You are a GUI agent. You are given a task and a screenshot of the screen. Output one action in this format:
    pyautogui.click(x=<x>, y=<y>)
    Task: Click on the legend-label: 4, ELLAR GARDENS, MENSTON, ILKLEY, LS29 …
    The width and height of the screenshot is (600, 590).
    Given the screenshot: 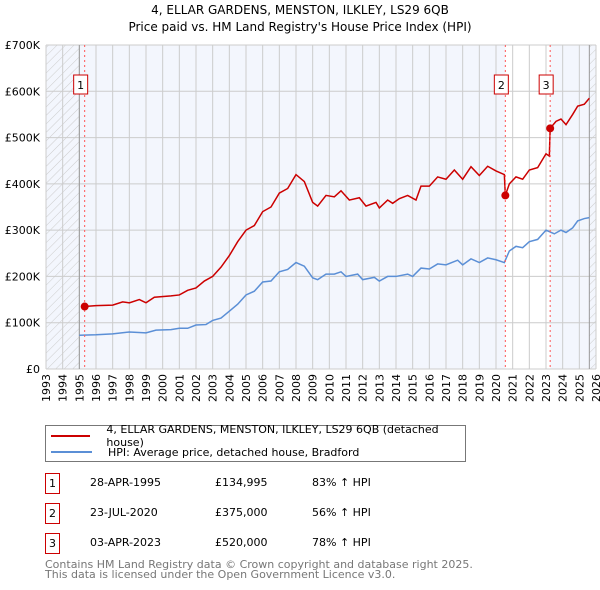 What is the action you would take?
    pyautogui.click(x=272, y=436)
    